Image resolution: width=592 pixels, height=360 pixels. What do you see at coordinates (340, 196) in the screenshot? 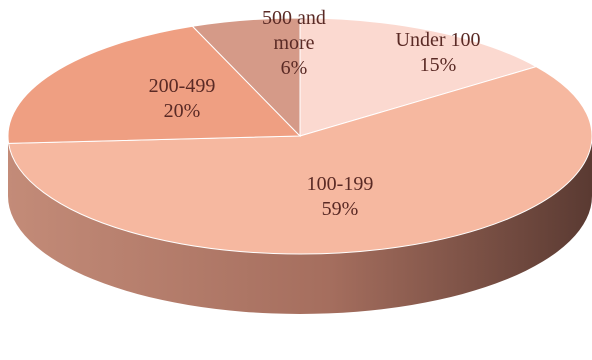
I see `slice-label-100-199: 100-199 59%` at bounding box center [340, 196].